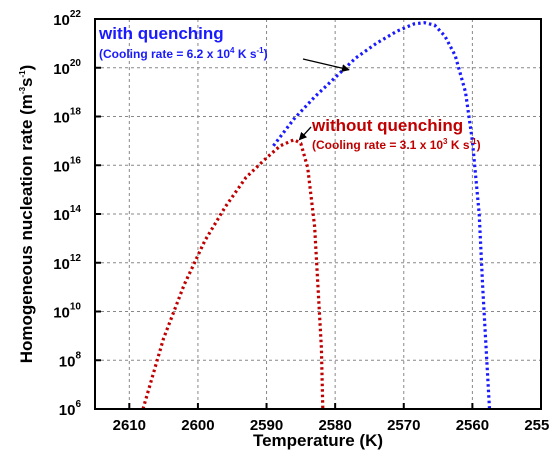 The height and width of the screenshot is (458, 550). What do you see at coordinates (305, 133) in the screenshot?
I see `annotation-arrow-without-quenching` at bounding box center [305, 133].